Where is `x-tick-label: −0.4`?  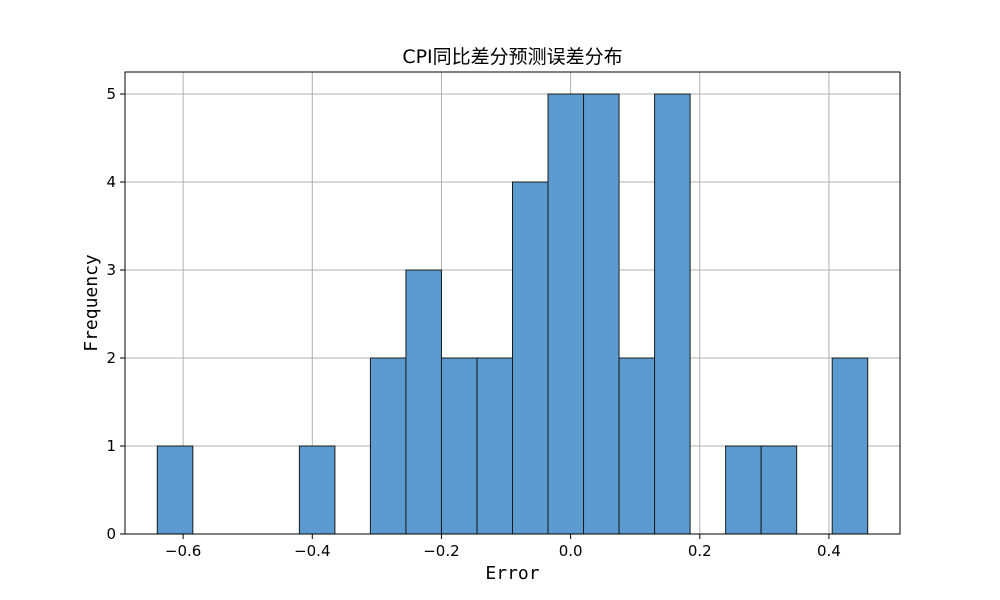 x-tick-label: −0.4 is located at coordinates (312, 551).